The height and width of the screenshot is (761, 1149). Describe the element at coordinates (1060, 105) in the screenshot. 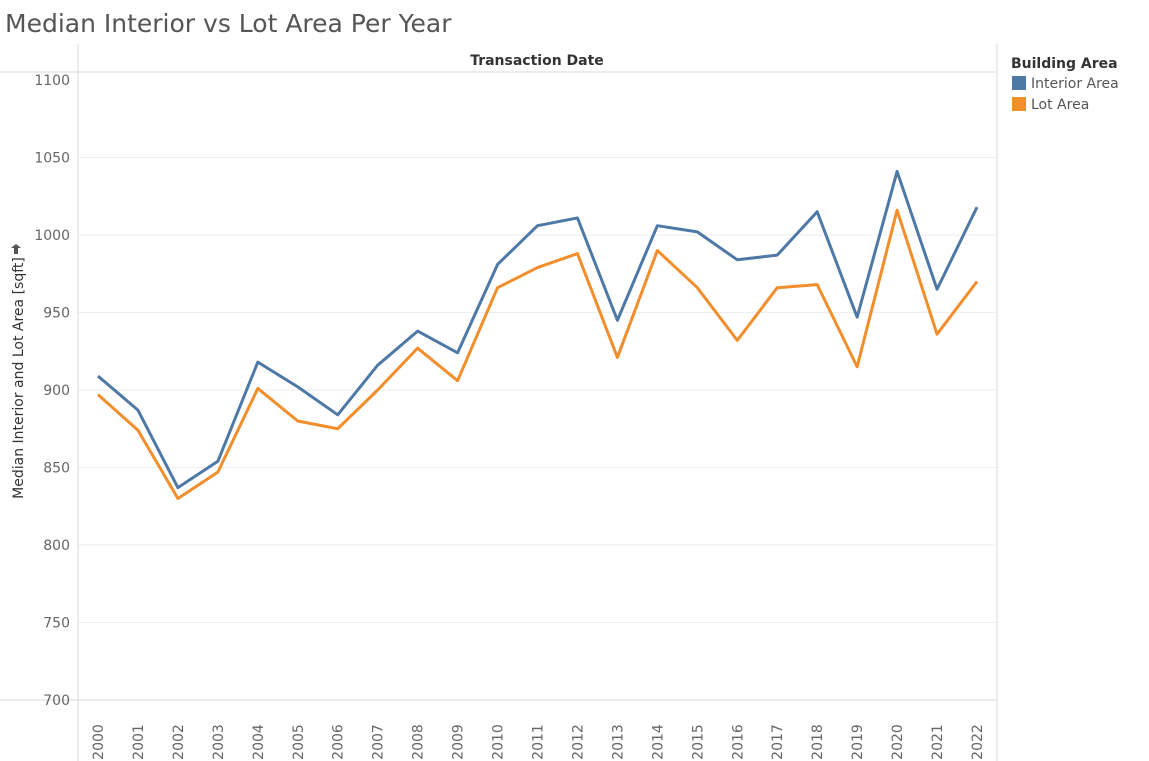

I see `legend-label: Lot Area` at that location.